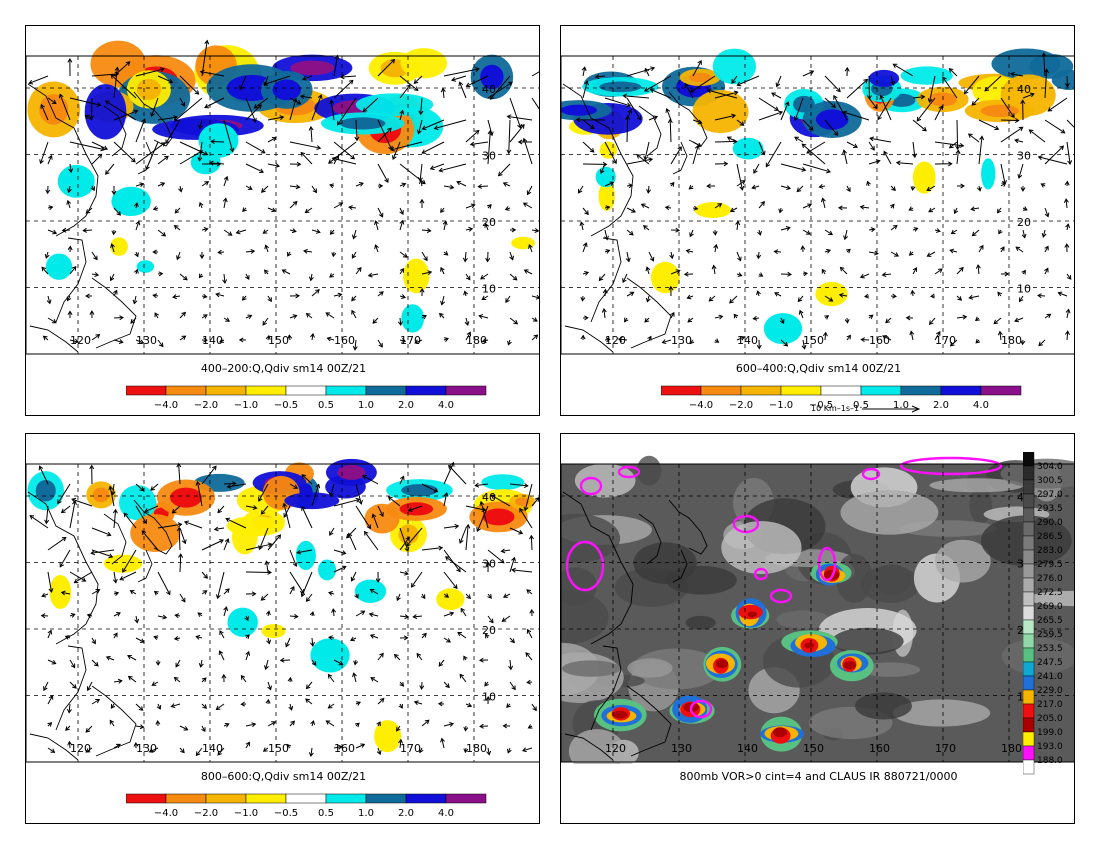 This screenshot has height=850, width=1100. I want to click on lon-tick-label: 150, so click(278, 340).